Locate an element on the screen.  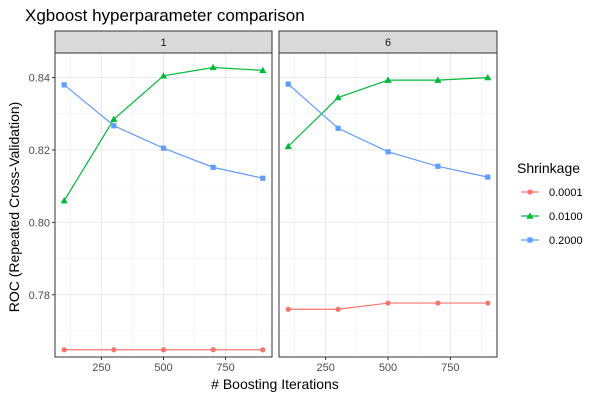
legend-label: 0.2000 is located at coordinates (566, 241).